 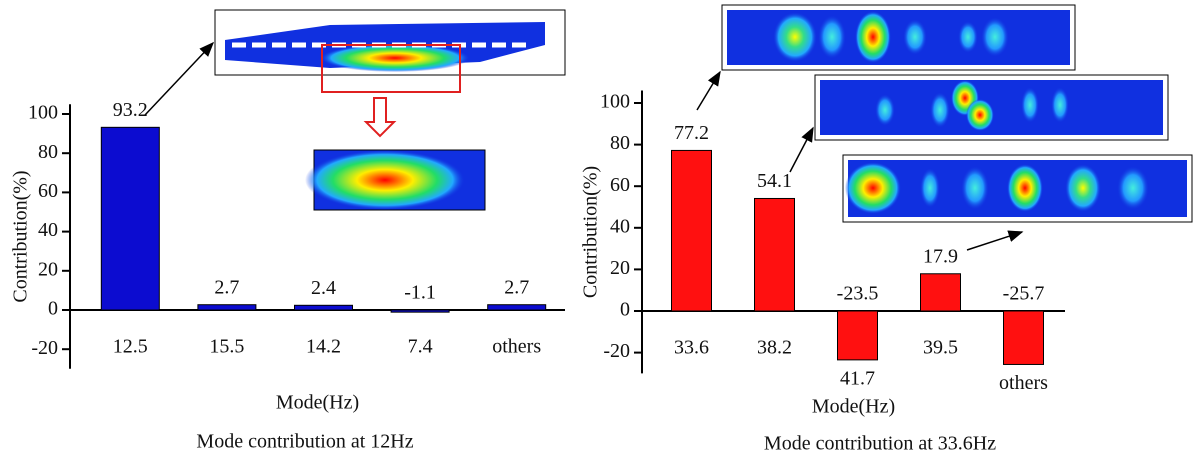 I want to click on x-tick-label: 41.7, so click(x=857, y=378).